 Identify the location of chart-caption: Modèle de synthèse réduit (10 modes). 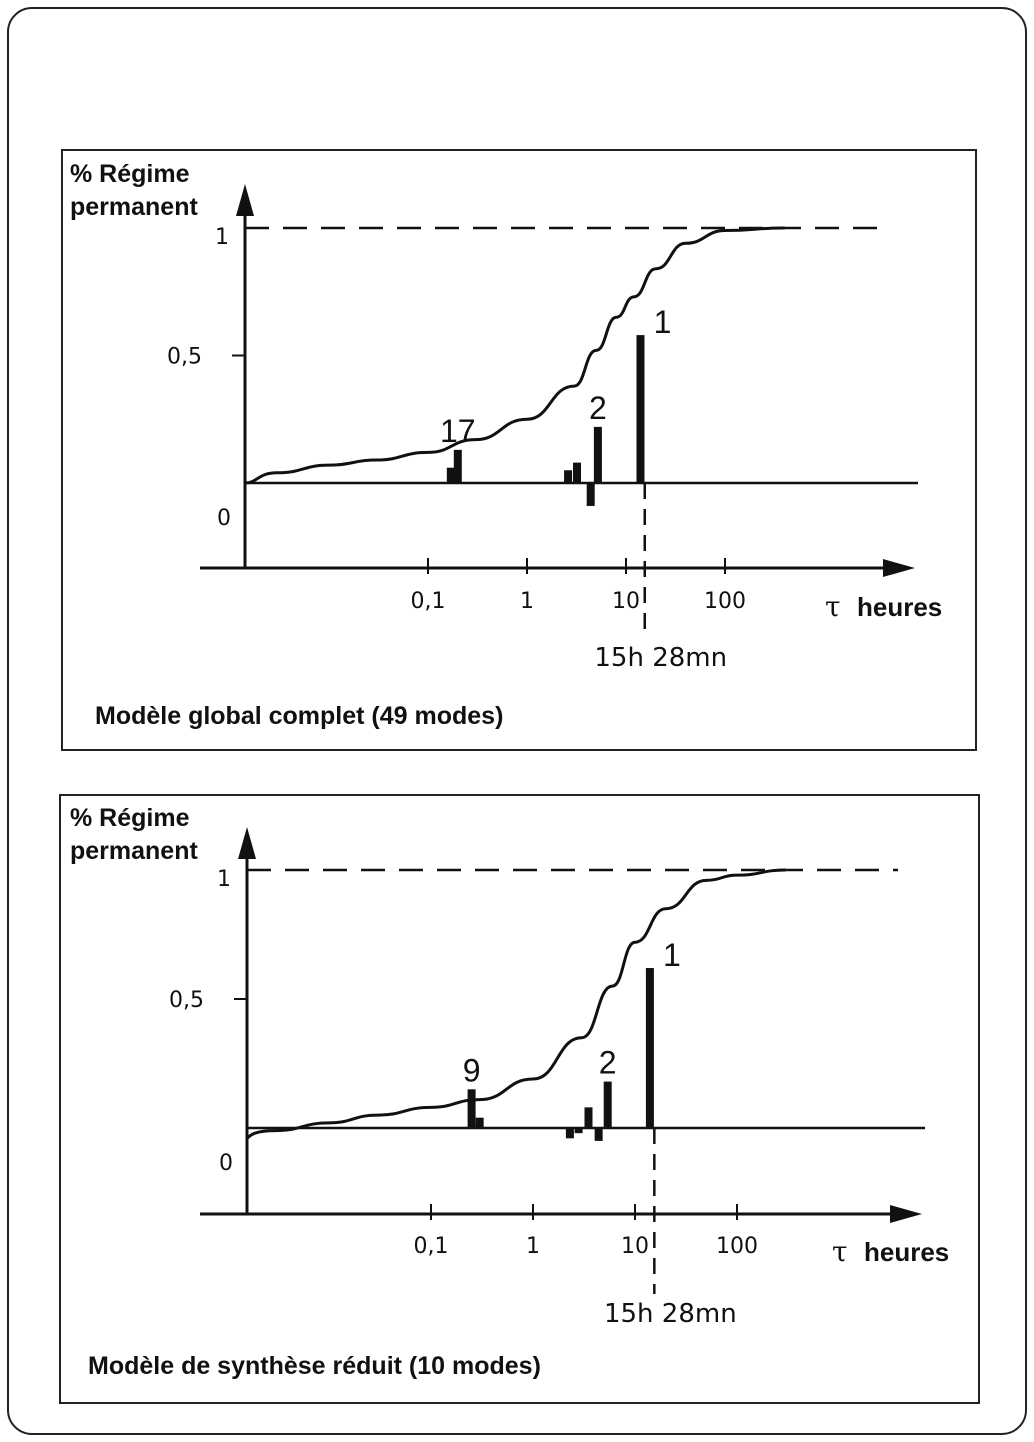
(314, 1366).